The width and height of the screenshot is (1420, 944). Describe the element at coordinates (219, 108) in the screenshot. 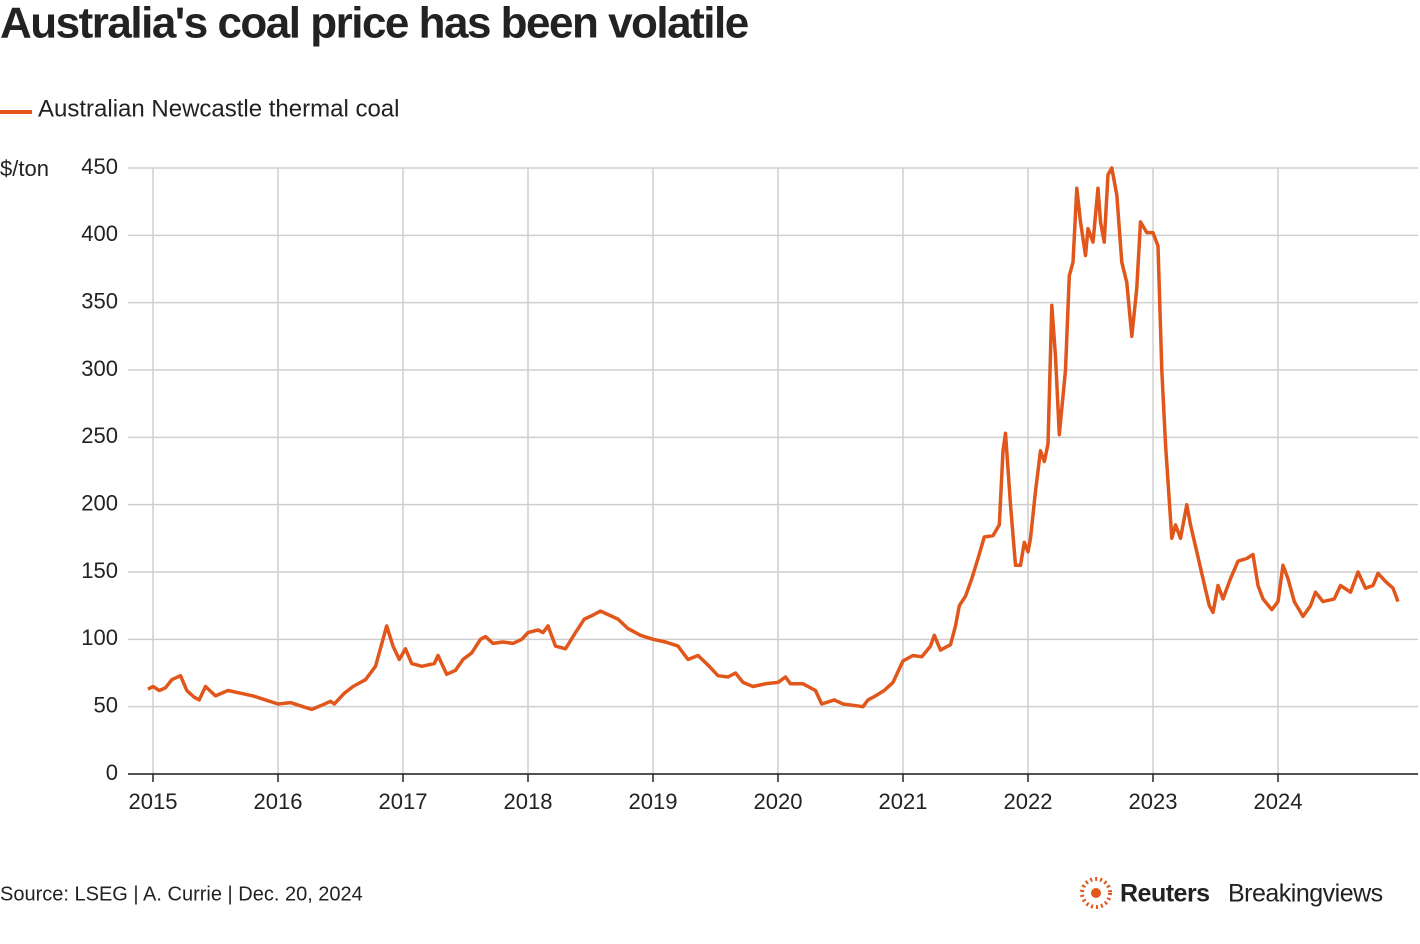

I see `legend-label: Australian Newcastle thermal coal` at that location.